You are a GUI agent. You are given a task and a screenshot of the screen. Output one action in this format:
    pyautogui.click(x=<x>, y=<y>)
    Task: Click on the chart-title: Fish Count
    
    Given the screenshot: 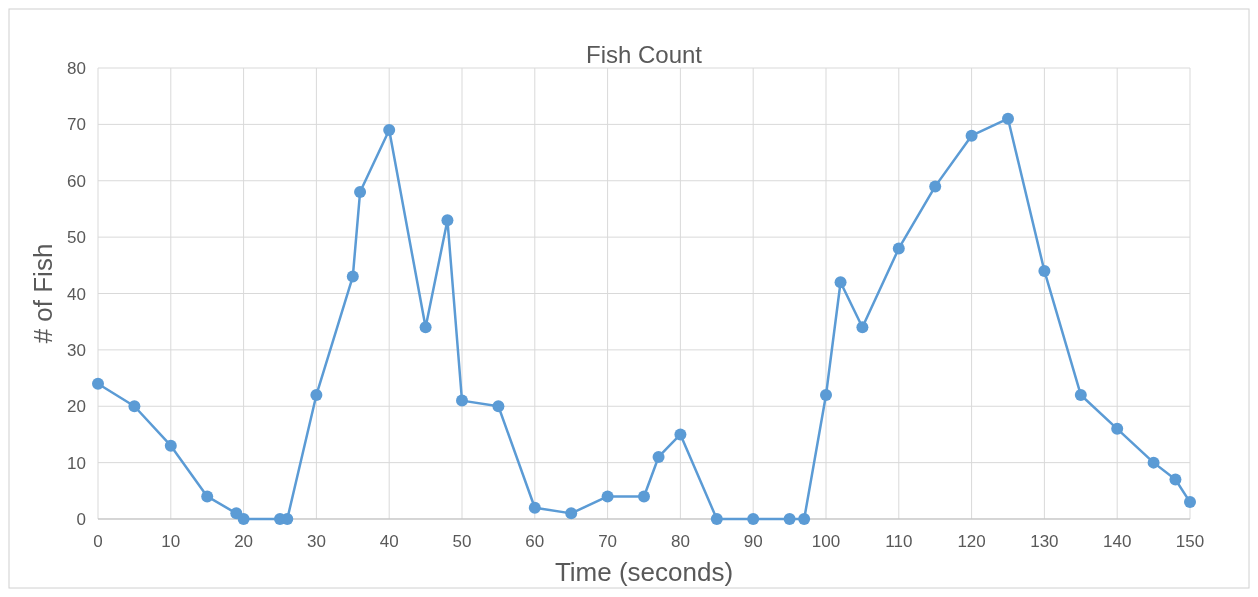 What is the action you would take?
    pyautogui.click(x=644, y=54)
    